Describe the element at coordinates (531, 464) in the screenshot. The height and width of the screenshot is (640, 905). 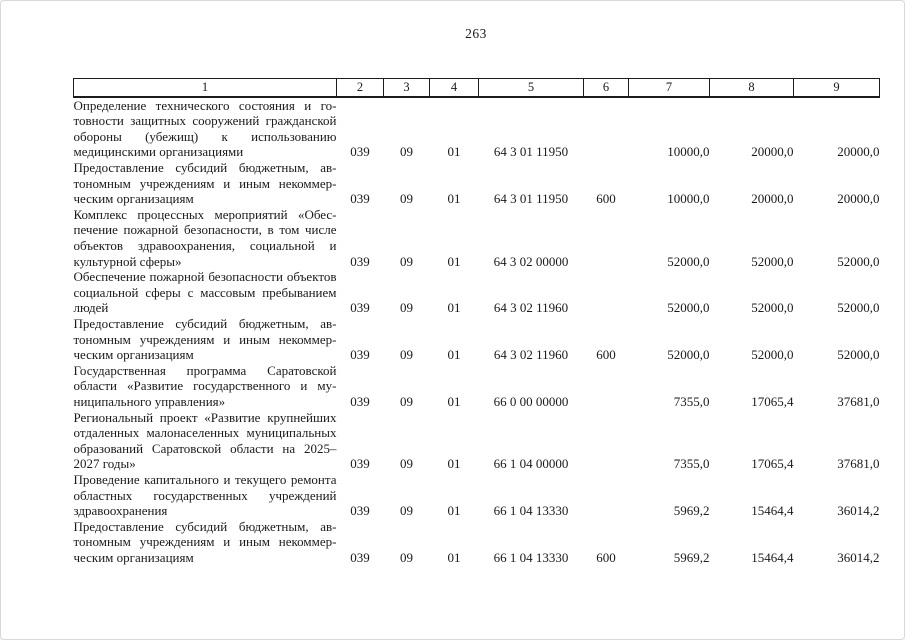
I see `cell-target-code: 66 1 04 00000` at that location.